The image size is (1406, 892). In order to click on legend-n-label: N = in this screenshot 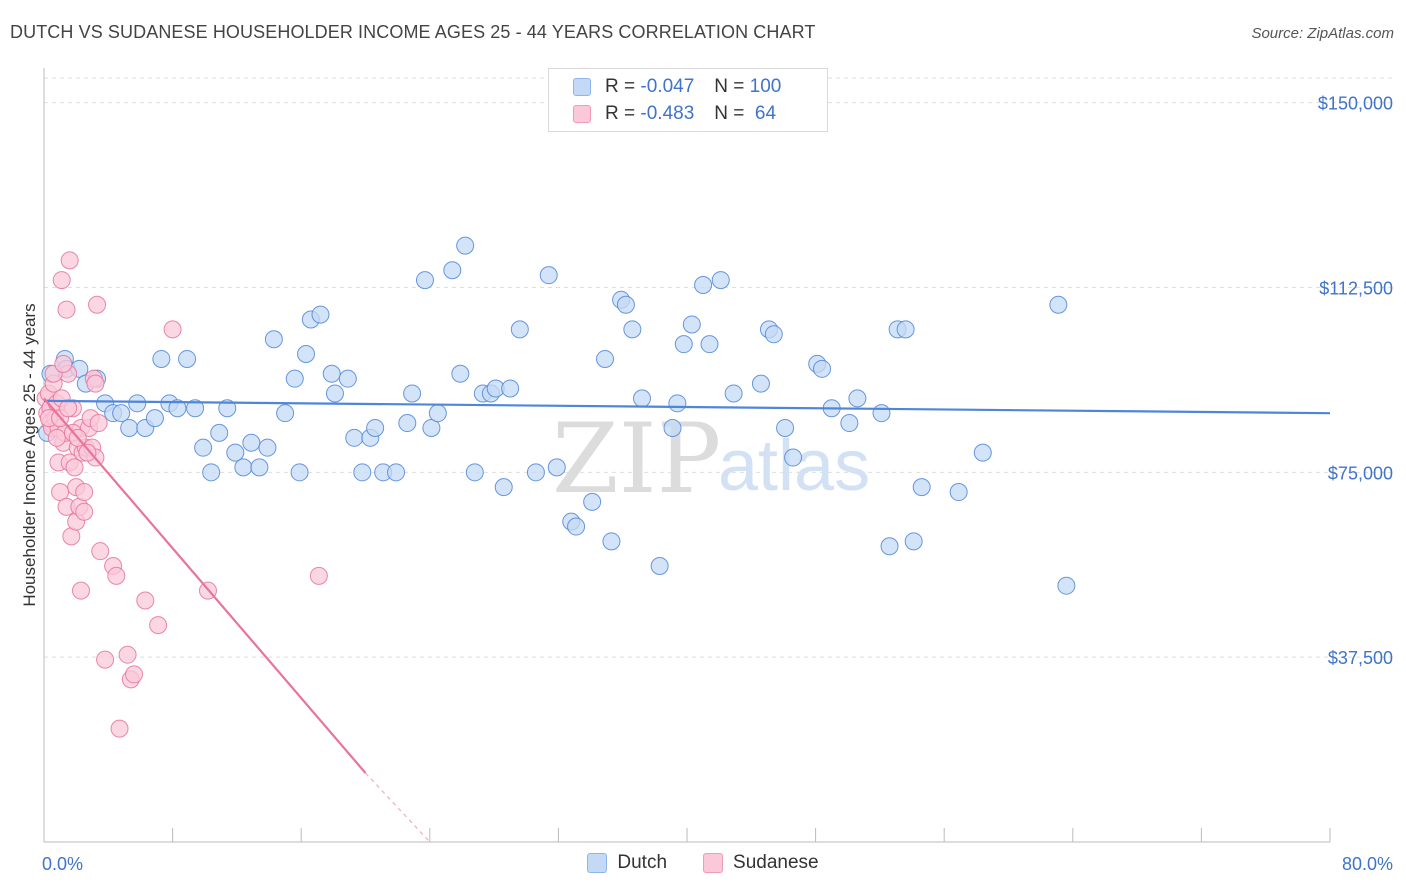, I will do `click(729, 86)`.